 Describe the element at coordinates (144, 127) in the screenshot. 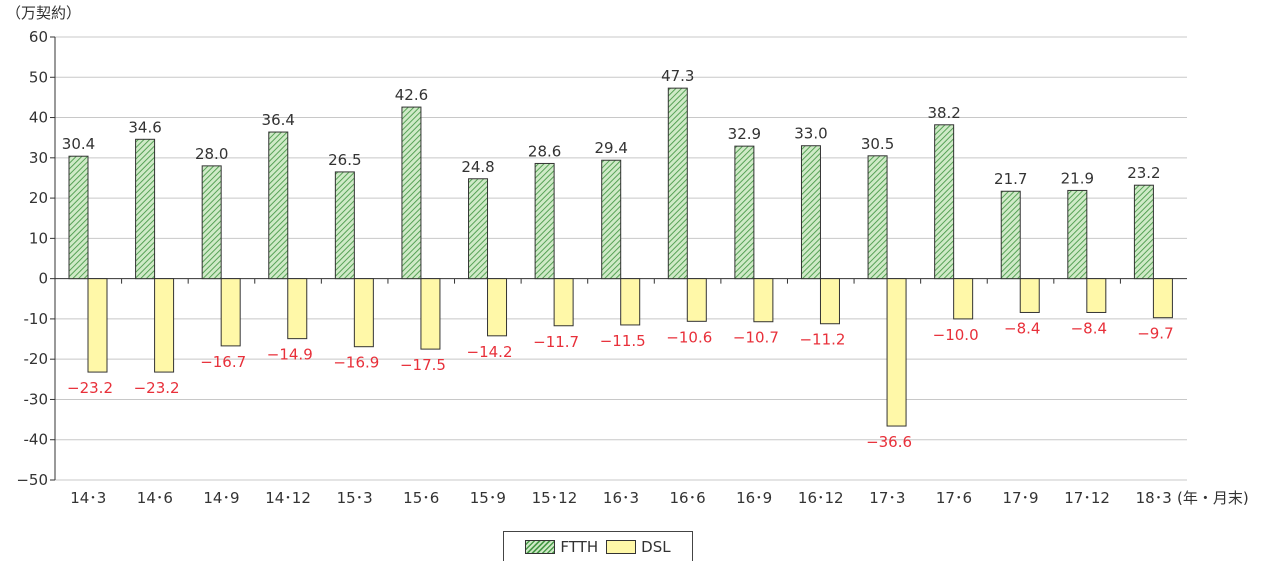

I see `ftth-value-label: 34.6` at that location.